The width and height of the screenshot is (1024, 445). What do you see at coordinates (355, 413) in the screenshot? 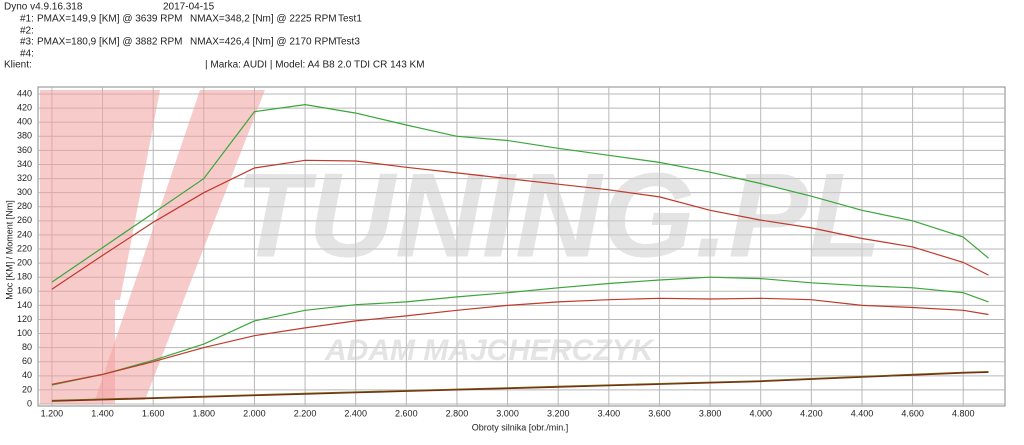
I see `x-tick-label: 2.400` at bounding box center [355, 413].